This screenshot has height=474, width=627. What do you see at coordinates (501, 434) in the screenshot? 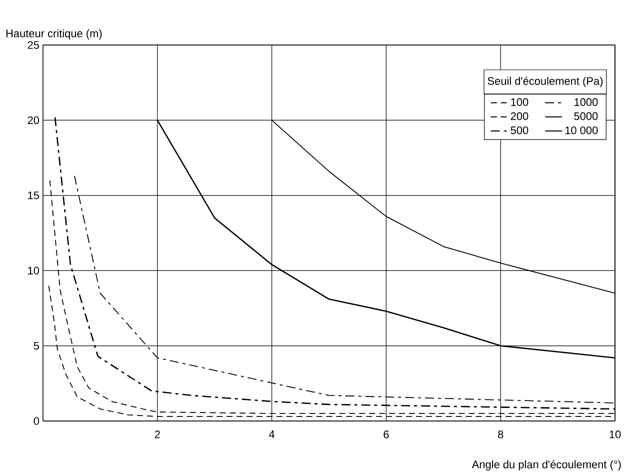
I see `x-tick-label: 8` at bounding box center [501, 434].